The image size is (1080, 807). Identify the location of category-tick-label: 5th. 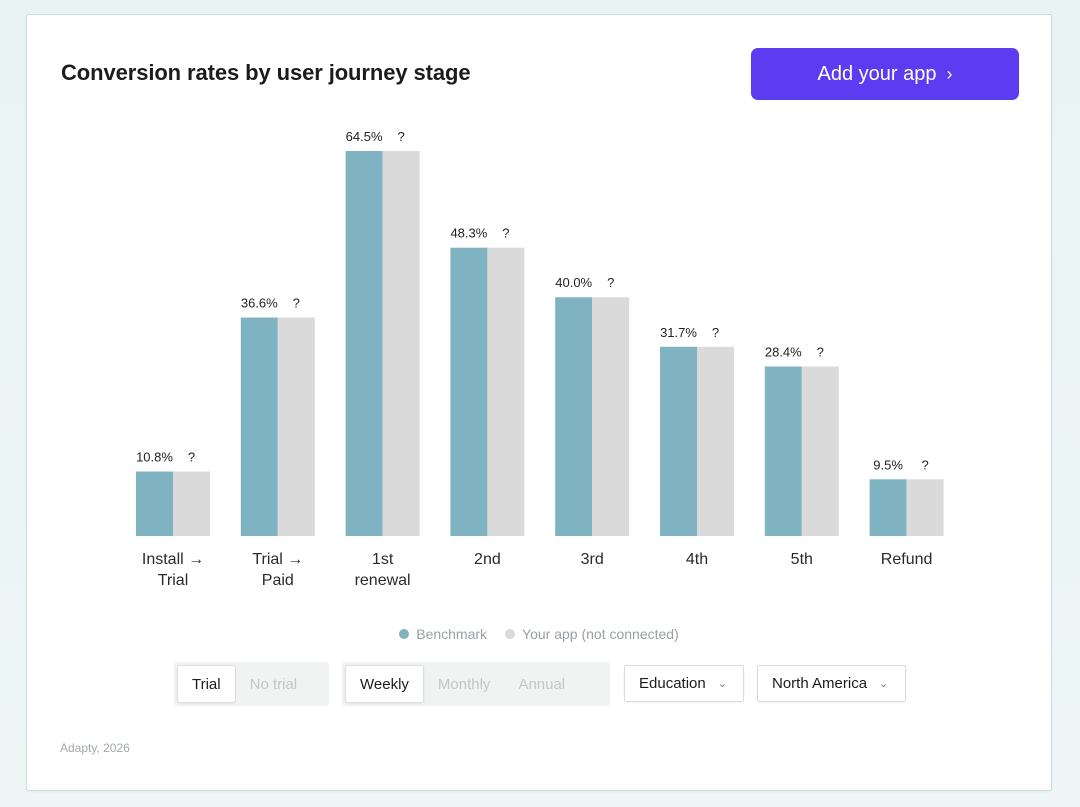
(802, 559).